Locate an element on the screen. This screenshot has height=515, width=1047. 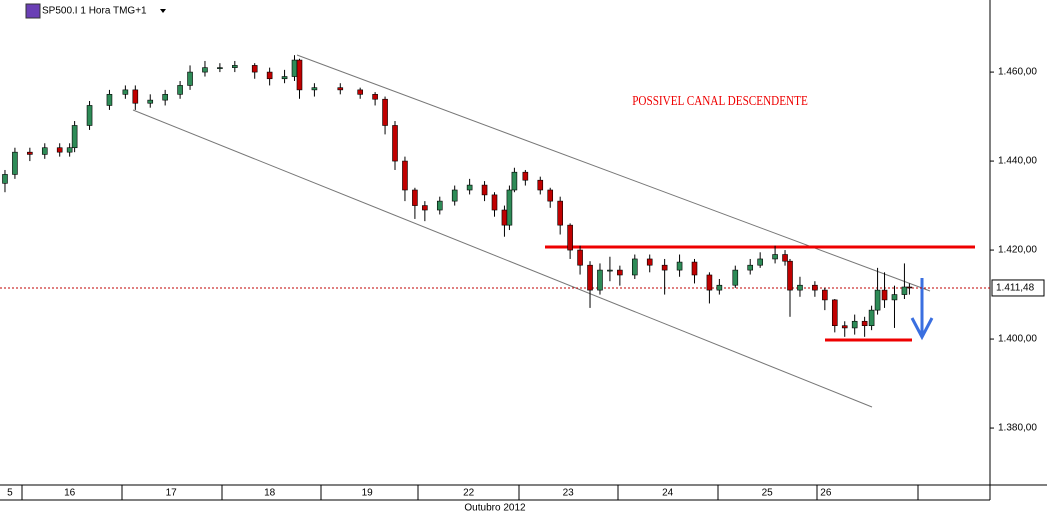
last-price-box is located at coordinates (1018, 288).